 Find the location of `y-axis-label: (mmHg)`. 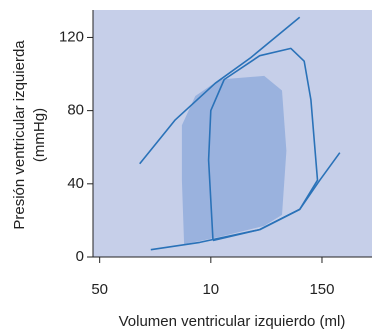

y-axis-label: (mmHg) is located at coordinates (39, 135).